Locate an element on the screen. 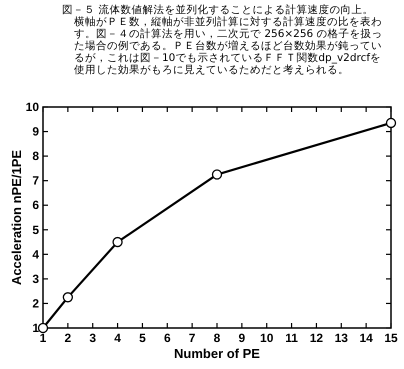 This screenshot has width=404, height=369. x-tick-label: 10 is located at coordinates (267, 338).